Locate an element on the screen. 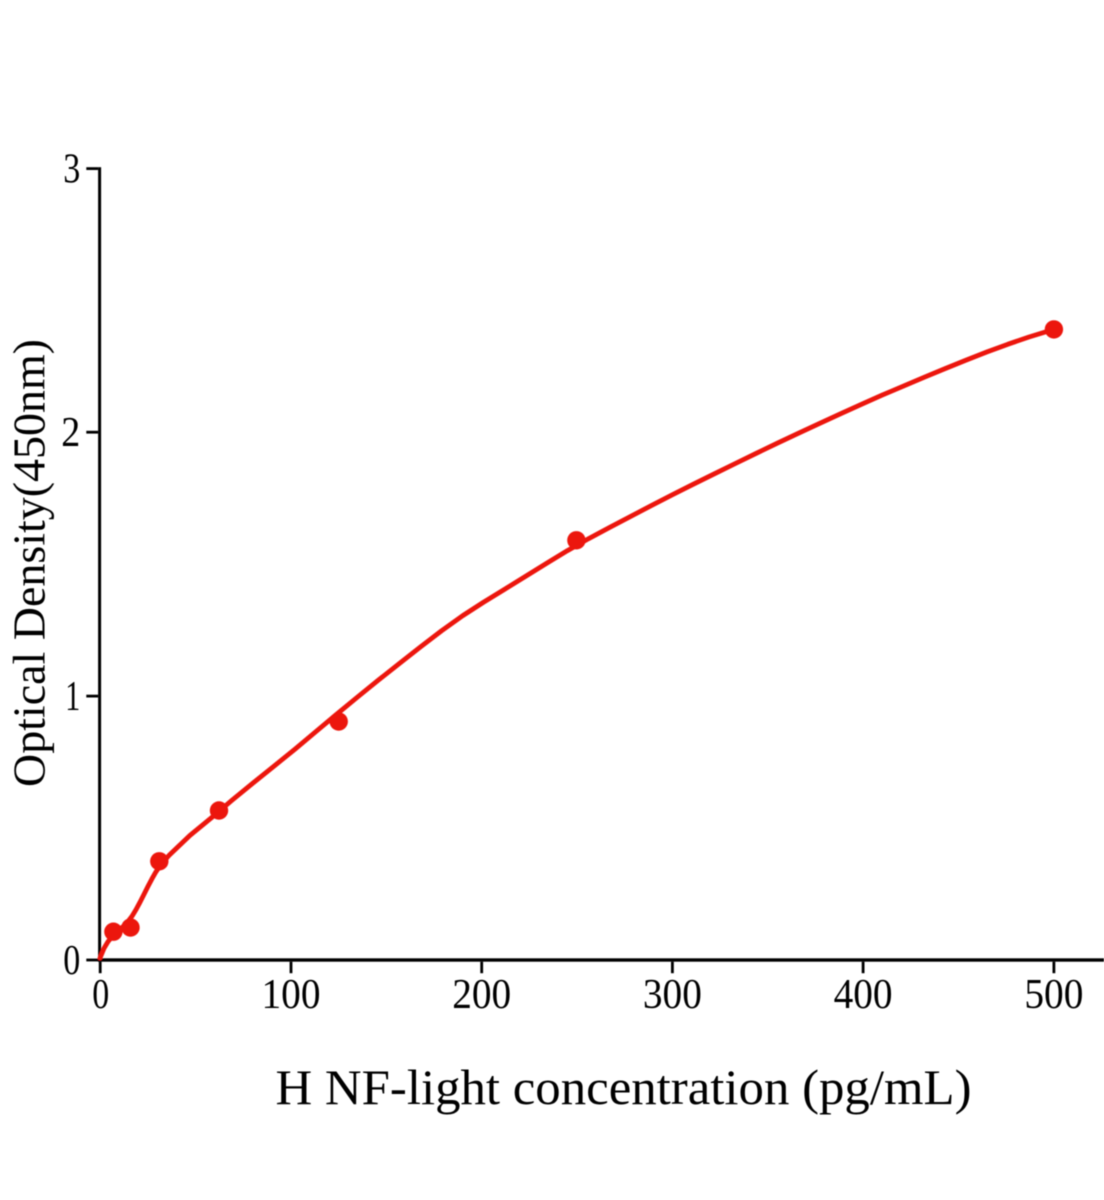 The height and width of the screenshot is (1200, 1104). svg-text:H NF-light concentration (pg/m: H NF-light concentration (pg/mL) is located at coordinates (624, 1087).